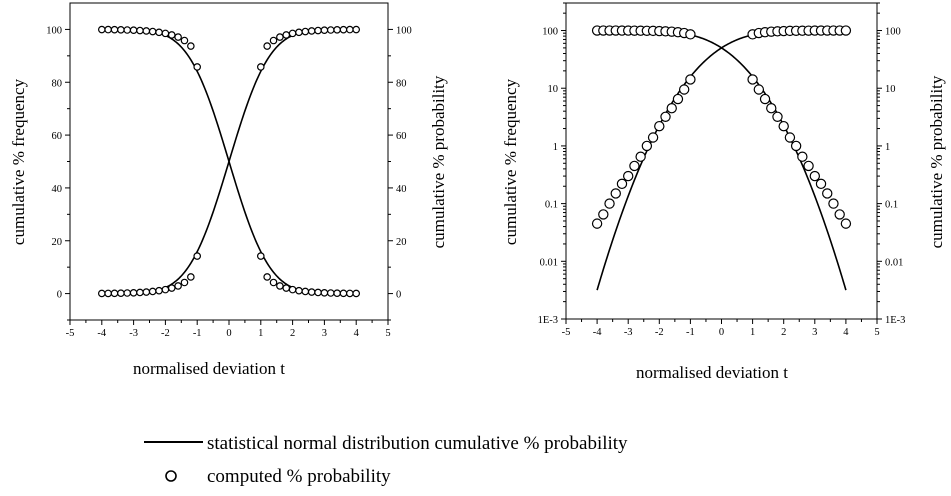 The height and width of the screenshot is (496, 951). I want to click on y-axis-right-ticks: 1E-3 0.01 0.1 1 10 100, so click(891, 164).